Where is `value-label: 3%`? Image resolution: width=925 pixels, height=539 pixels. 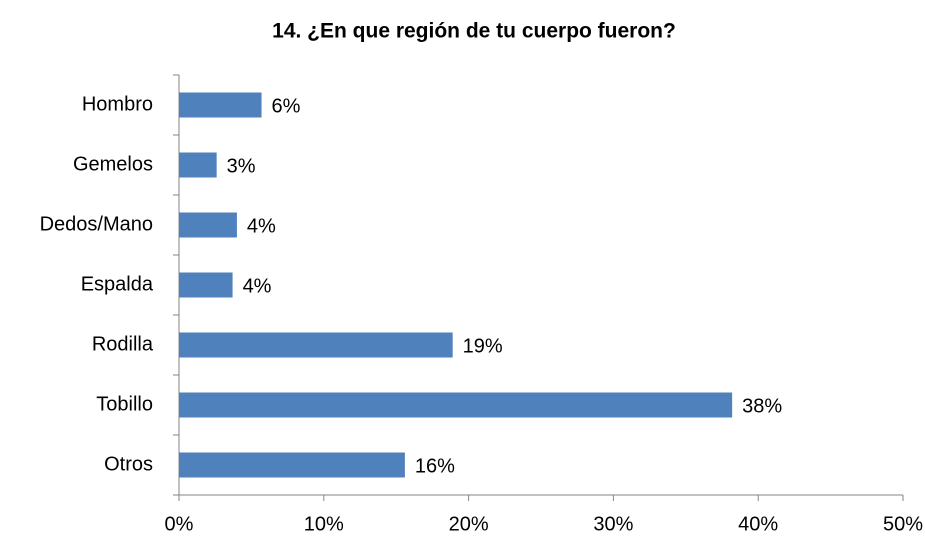
value-label: 3% is located at coordinates (241, 166).